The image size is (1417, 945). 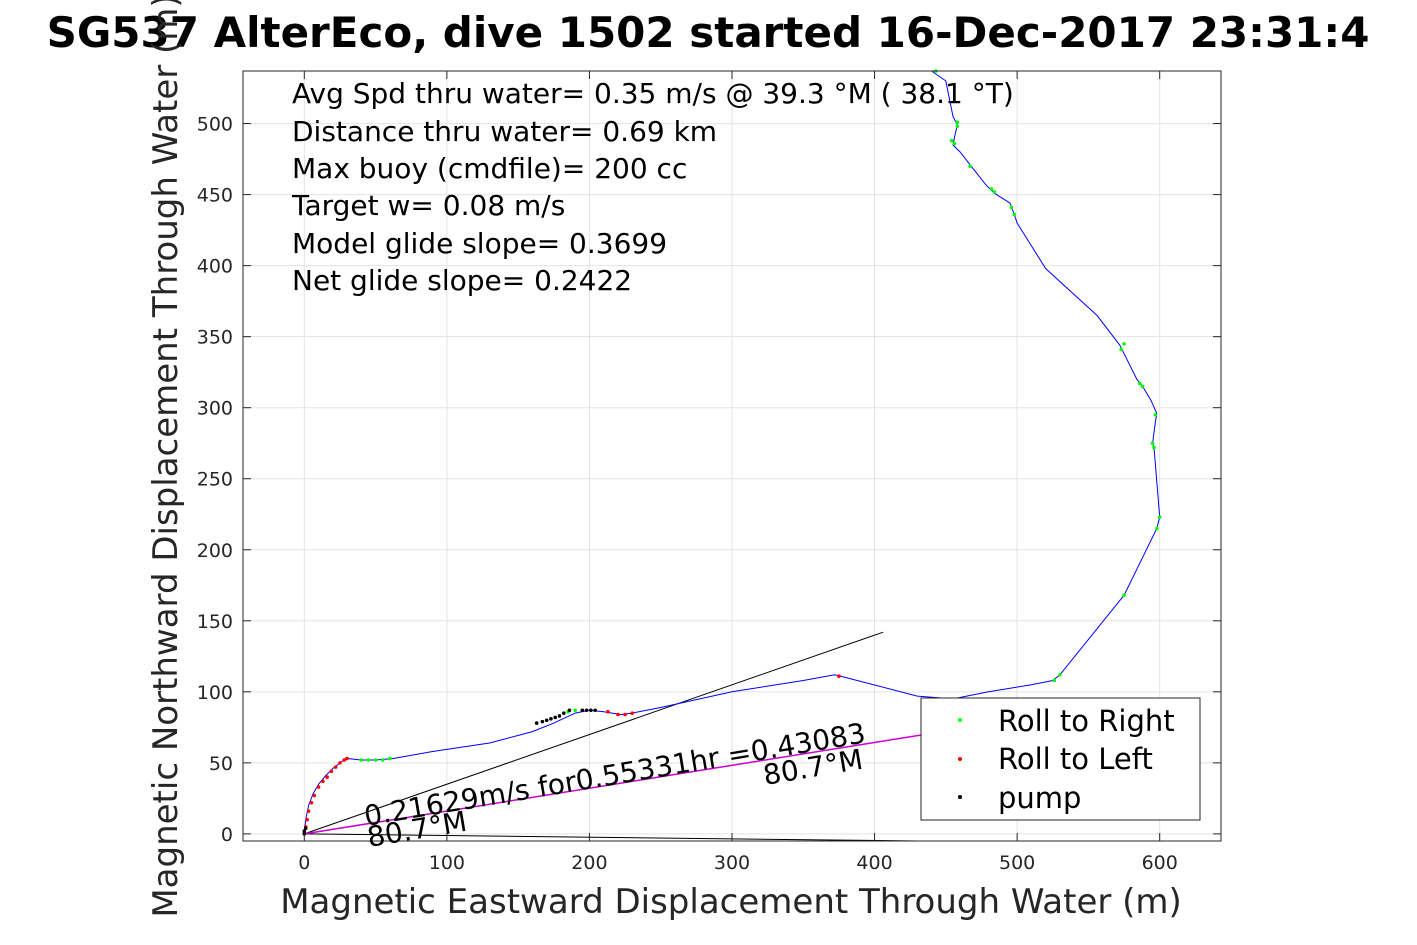 I want to click on x-tick-label: 200, so click(x=589, y=863).